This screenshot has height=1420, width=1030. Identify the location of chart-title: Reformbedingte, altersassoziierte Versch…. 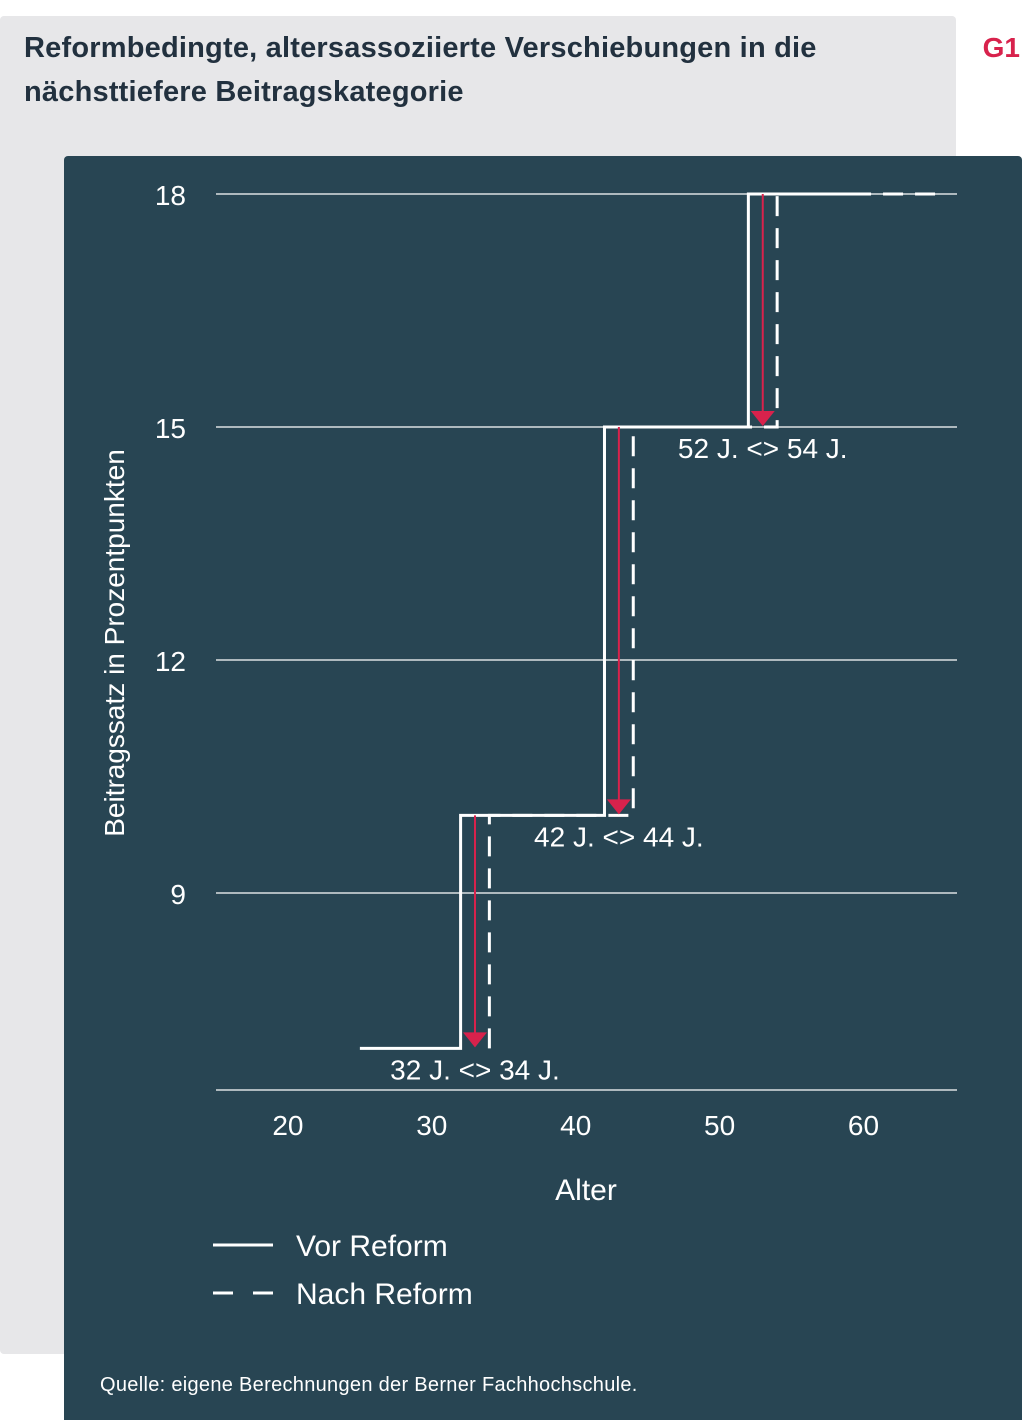
(474, 70).